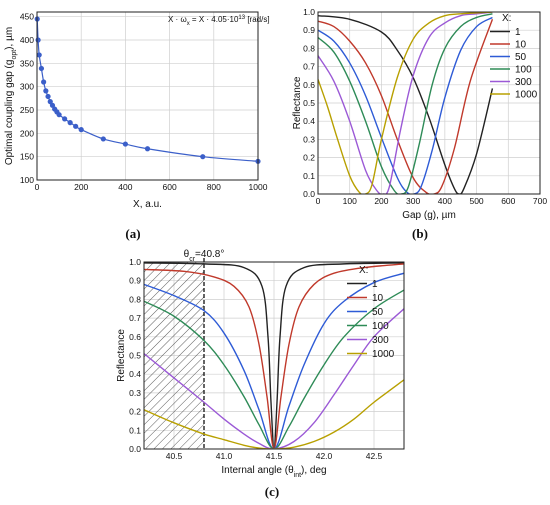  I want to click on text-span: cr, so click(192, 259).